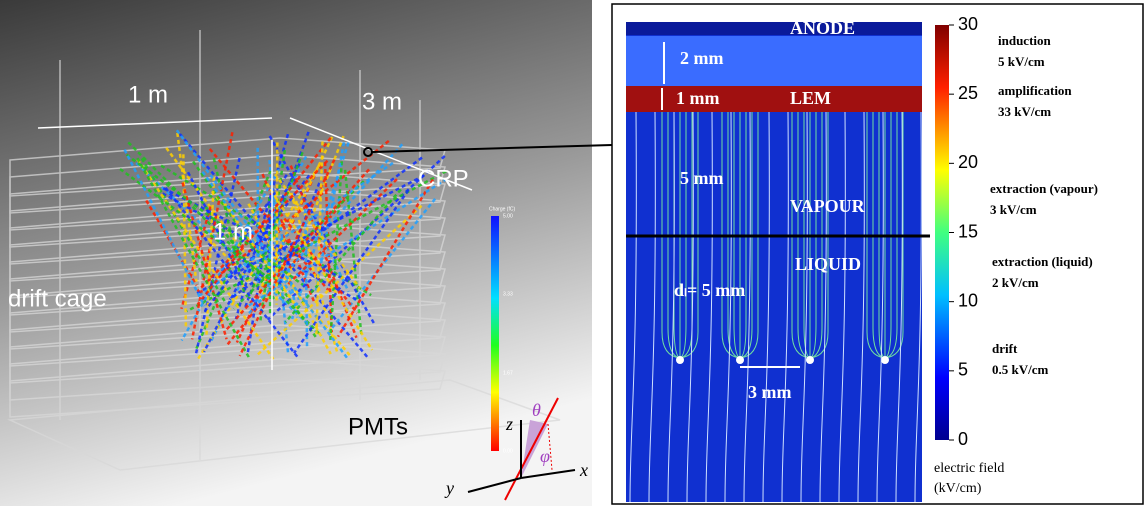  Describe the element at coordinates (1042, 261) in the screenshot. I see `annotation-name: extraction (liquid)` at that location.